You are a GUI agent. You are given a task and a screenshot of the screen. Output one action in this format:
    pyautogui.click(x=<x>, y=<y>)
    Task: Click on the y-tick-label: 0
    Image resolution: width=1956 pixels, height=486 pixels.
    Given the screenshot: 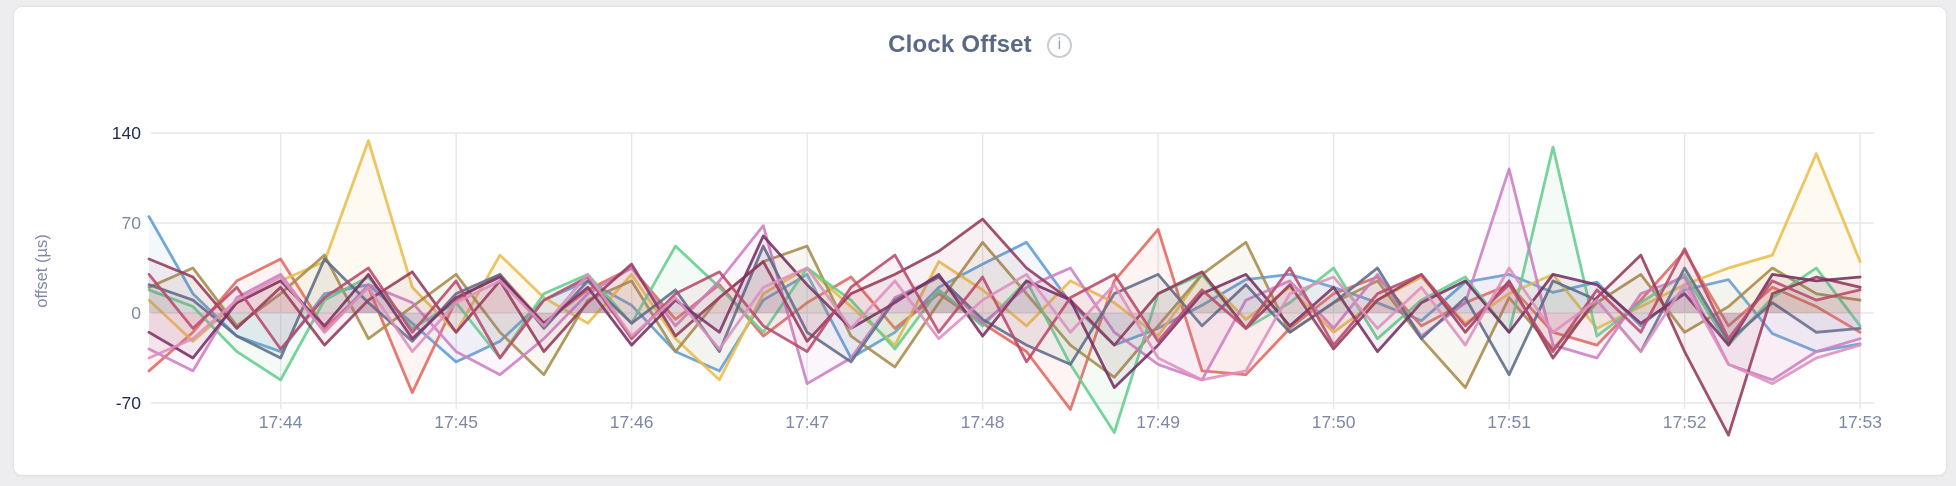 What is the action you would take?
    pyautogui.click(x=136, y=313)
    